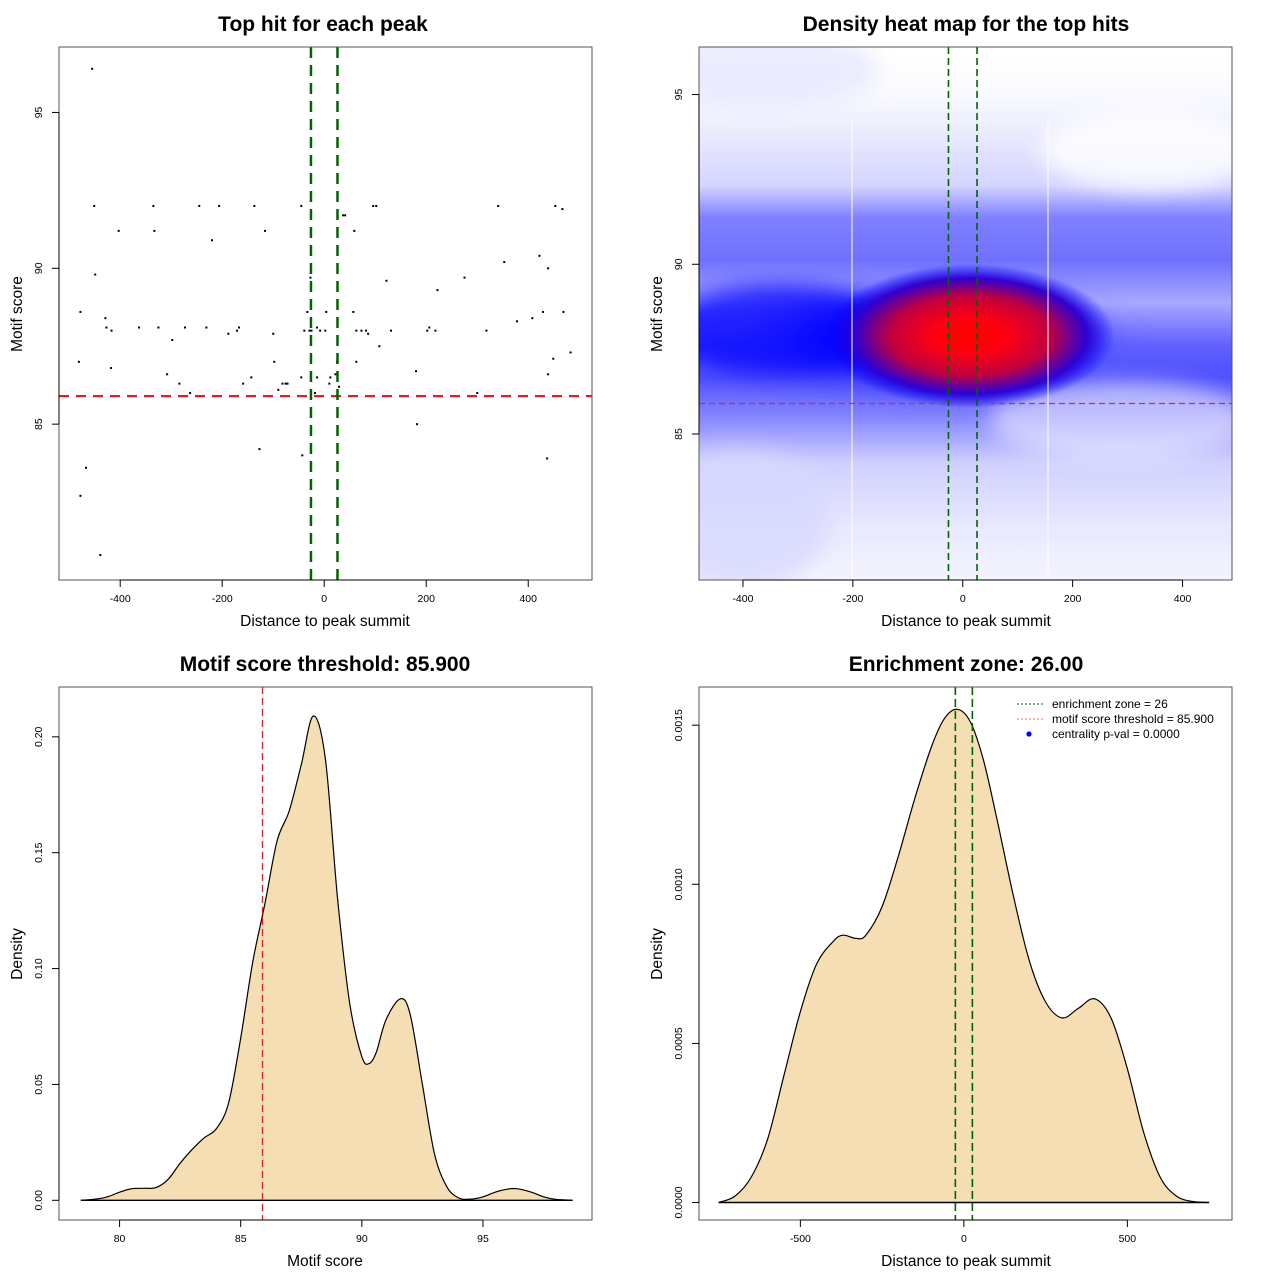 The width and height of the screenshot is (1280, 1280). Describe the element at coordinates (323, 592) in the screenshot. I see `scatter-x-axis: -400 -200 0 200 400` at that location.